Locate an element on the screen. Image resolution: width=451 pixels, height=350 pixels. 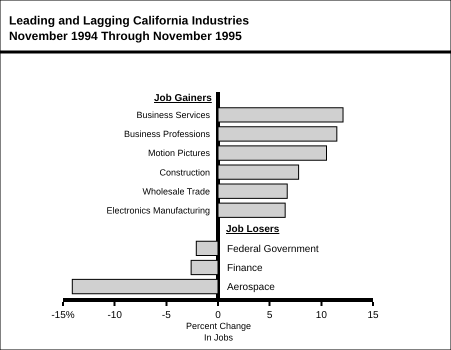
y-tick-label: Aerospace is located at coordinates (251, 288).